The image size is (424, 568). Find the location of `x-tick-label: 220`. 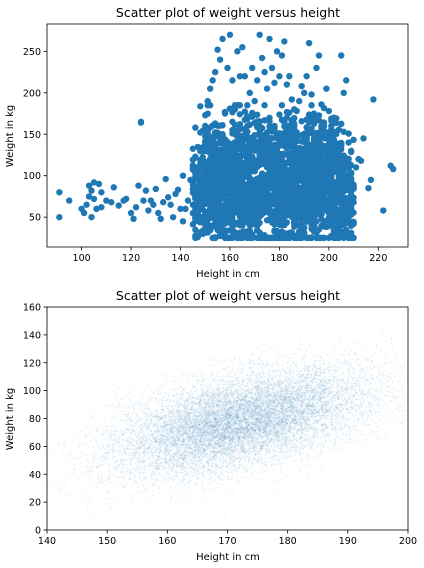

x-tick-label: 220 is located at coordinates (378, 258).